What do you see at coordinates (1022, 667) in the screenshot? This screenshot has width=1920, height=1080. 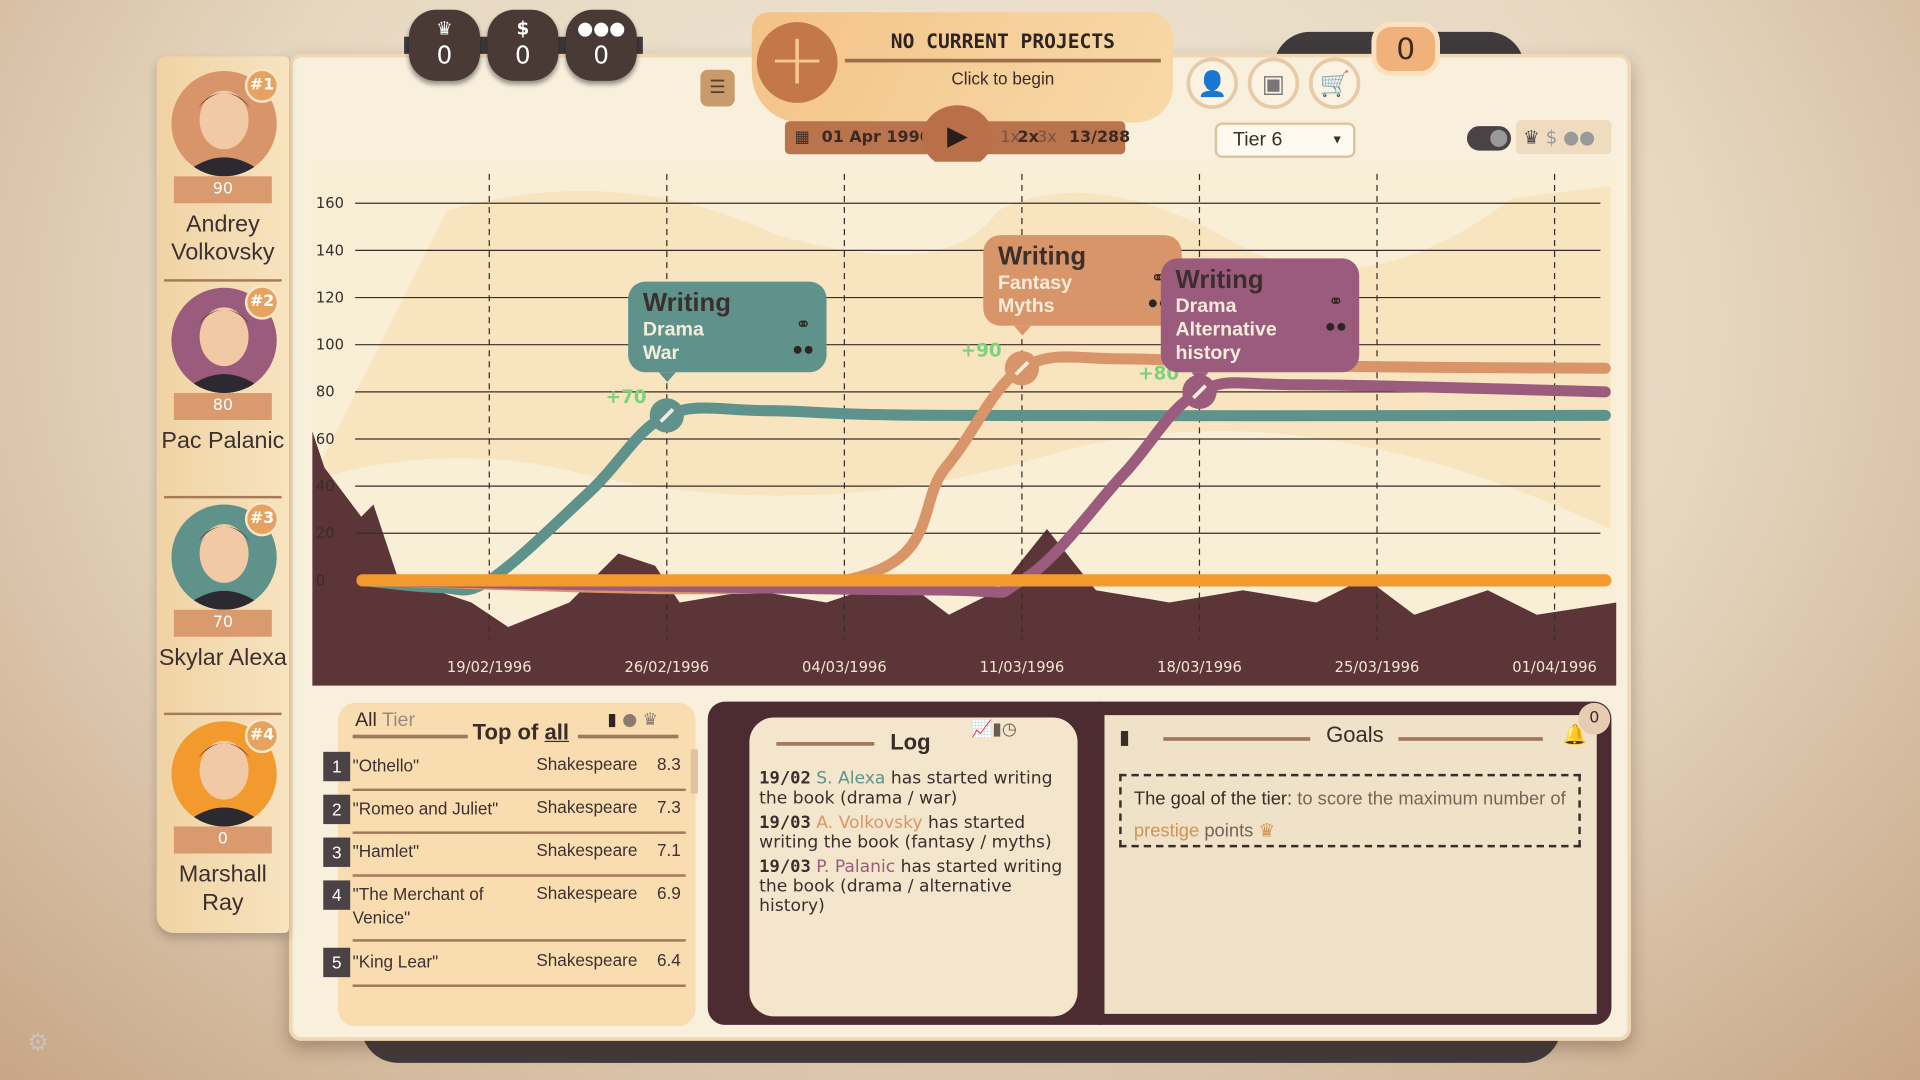 I see `x-tick-label: 11/03/1996` at bounding box center [1022, 667].